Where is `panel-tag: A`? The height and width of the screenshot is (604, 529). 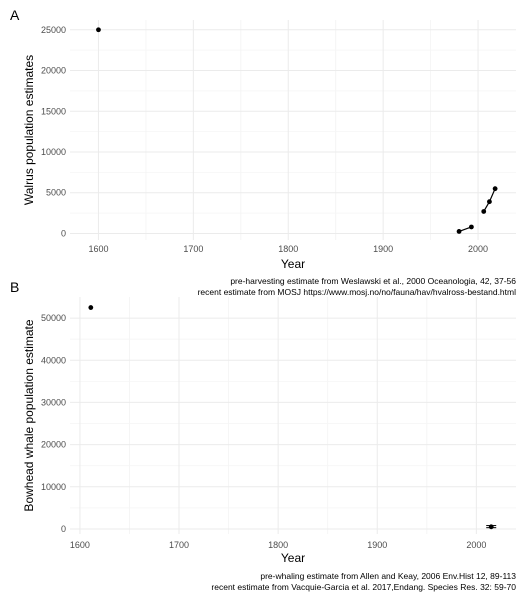 panel-tag: A is located at coordinates (15, 15).